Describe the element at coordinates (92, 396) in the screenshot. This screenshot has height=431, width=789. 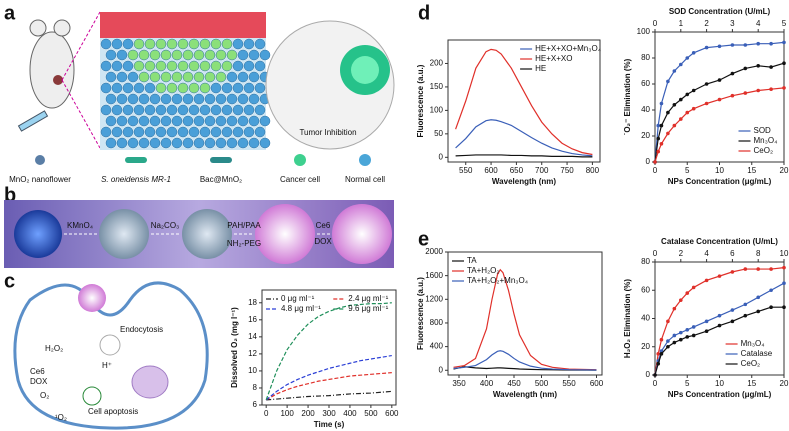
I see `apoptosis-cell` at that location.